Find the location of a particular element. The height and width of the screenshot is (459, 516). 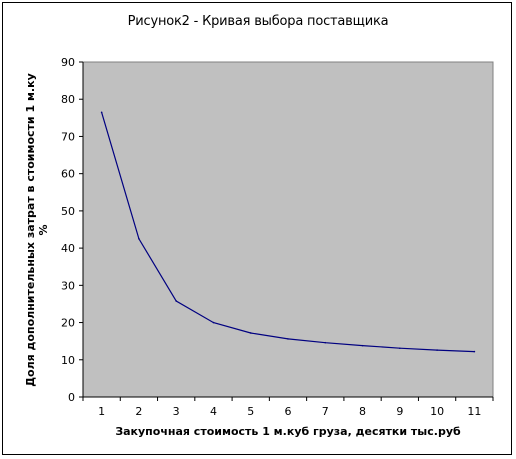

x-tick-label: 9 is located at coordinates (399, 411).